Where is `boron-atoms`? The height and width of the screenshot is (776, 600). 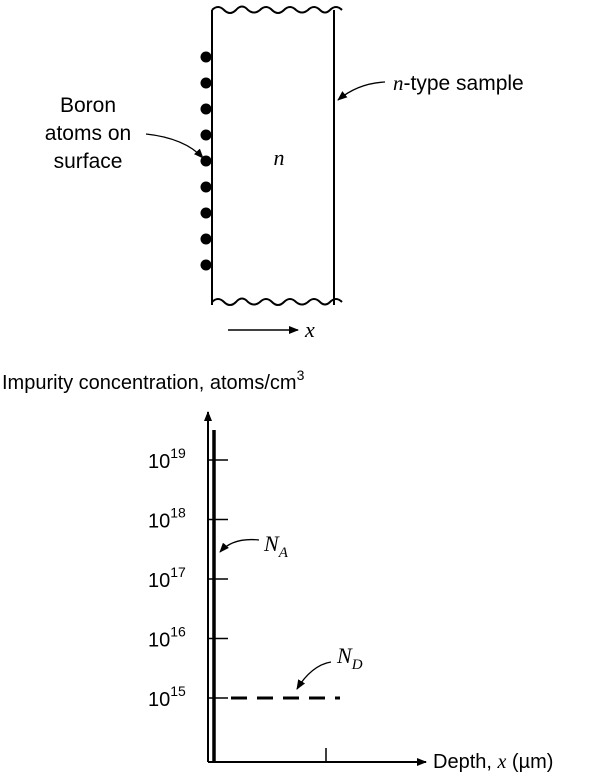
boron-atoms is located at coordinates (206, 161).